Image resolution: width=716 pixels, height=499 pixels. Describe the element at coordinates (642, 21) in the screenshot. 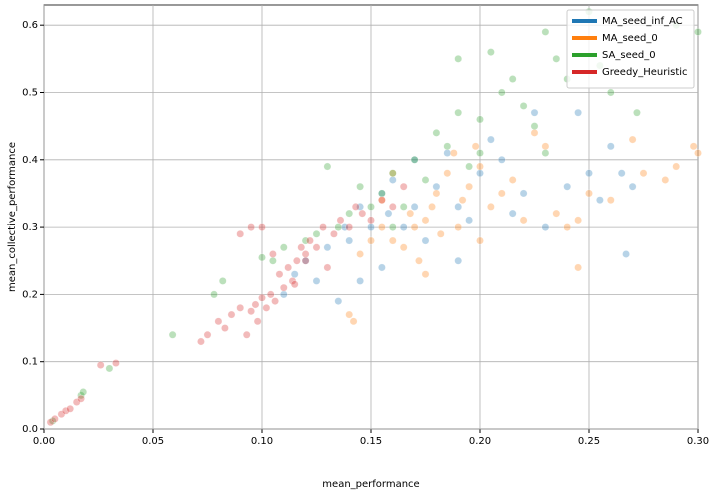

I see `legend-label: MA_seed_inf_AC` at that location.